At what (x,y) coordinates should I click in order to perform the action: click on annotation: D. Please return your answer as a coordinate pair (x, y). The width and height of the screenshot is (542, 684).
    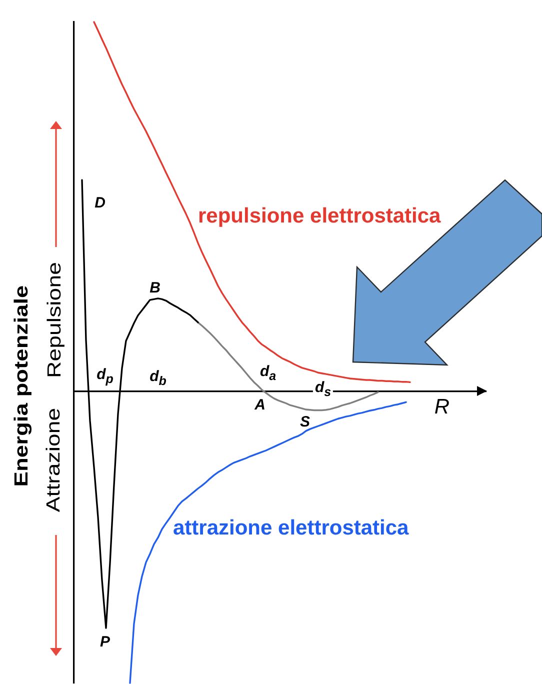
    Looking at the image, I should click on (100, 203).